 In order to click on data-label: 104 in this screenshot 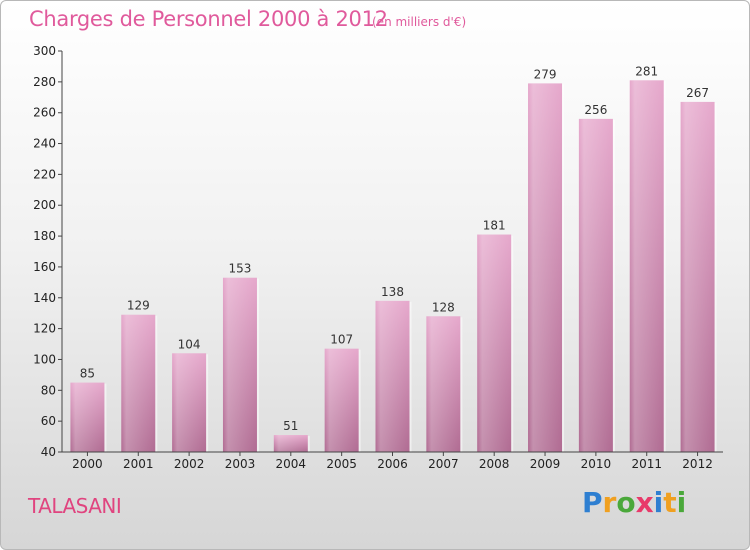, I will do `click(189, 344)`.